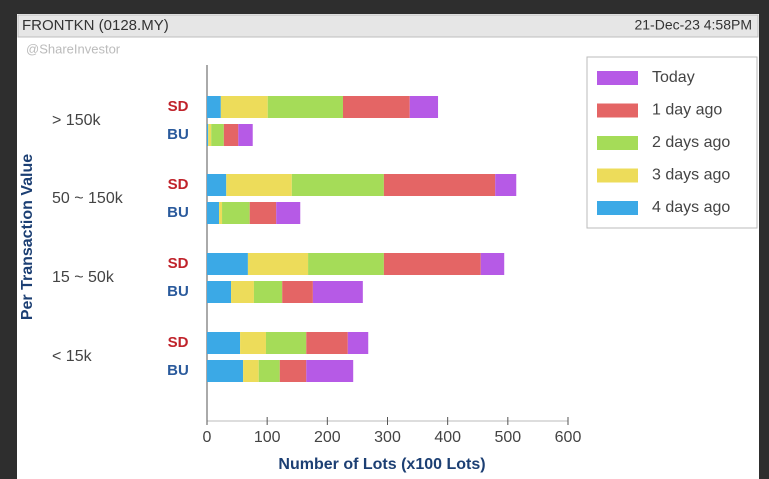 This screenshot has height=479, width=769. Describe the element at coordinates (507, 437) in the screenshot. I see `x-tick-label: 500` at that location.